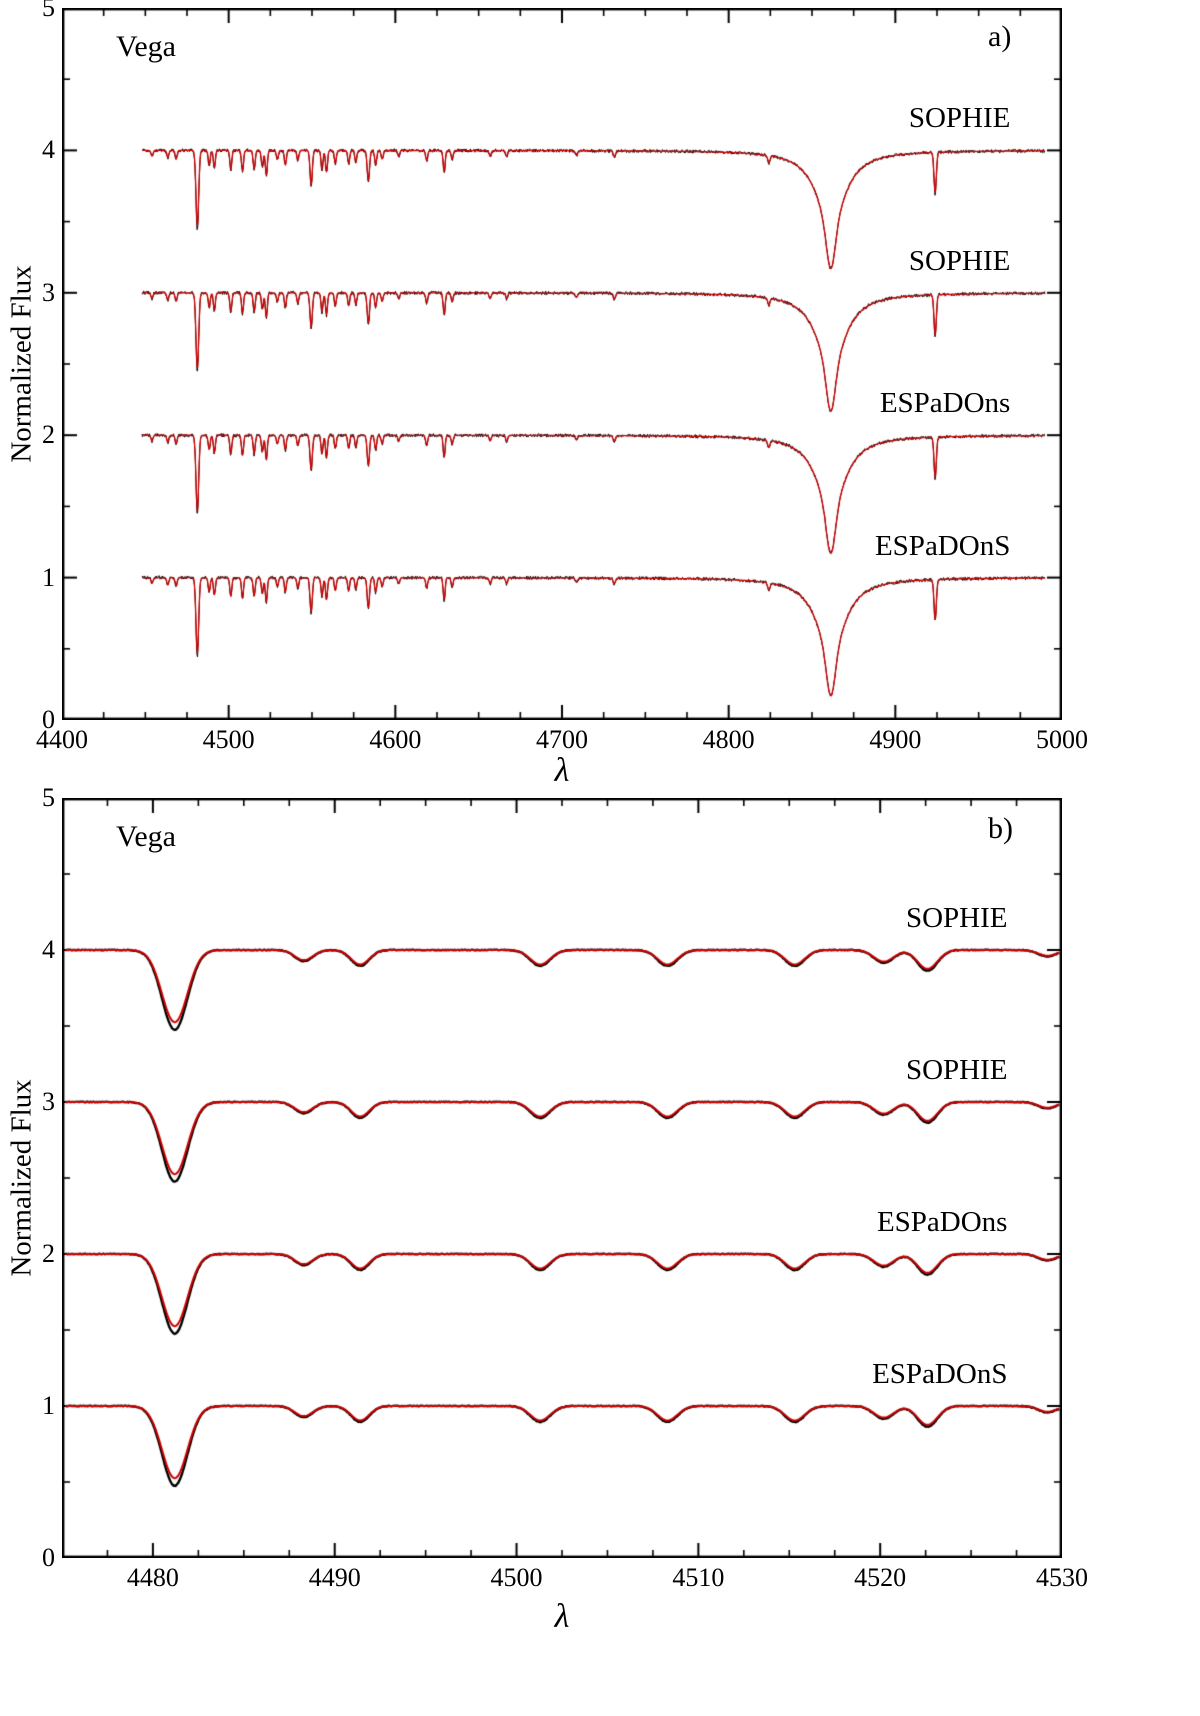 Image resolution: width=1200 pixels, height=1716 pixels. What do you see at coordinates (562, 770) in the screenshot?
I see `x-axis-title-a: λ` at bounding box center [562, 770].